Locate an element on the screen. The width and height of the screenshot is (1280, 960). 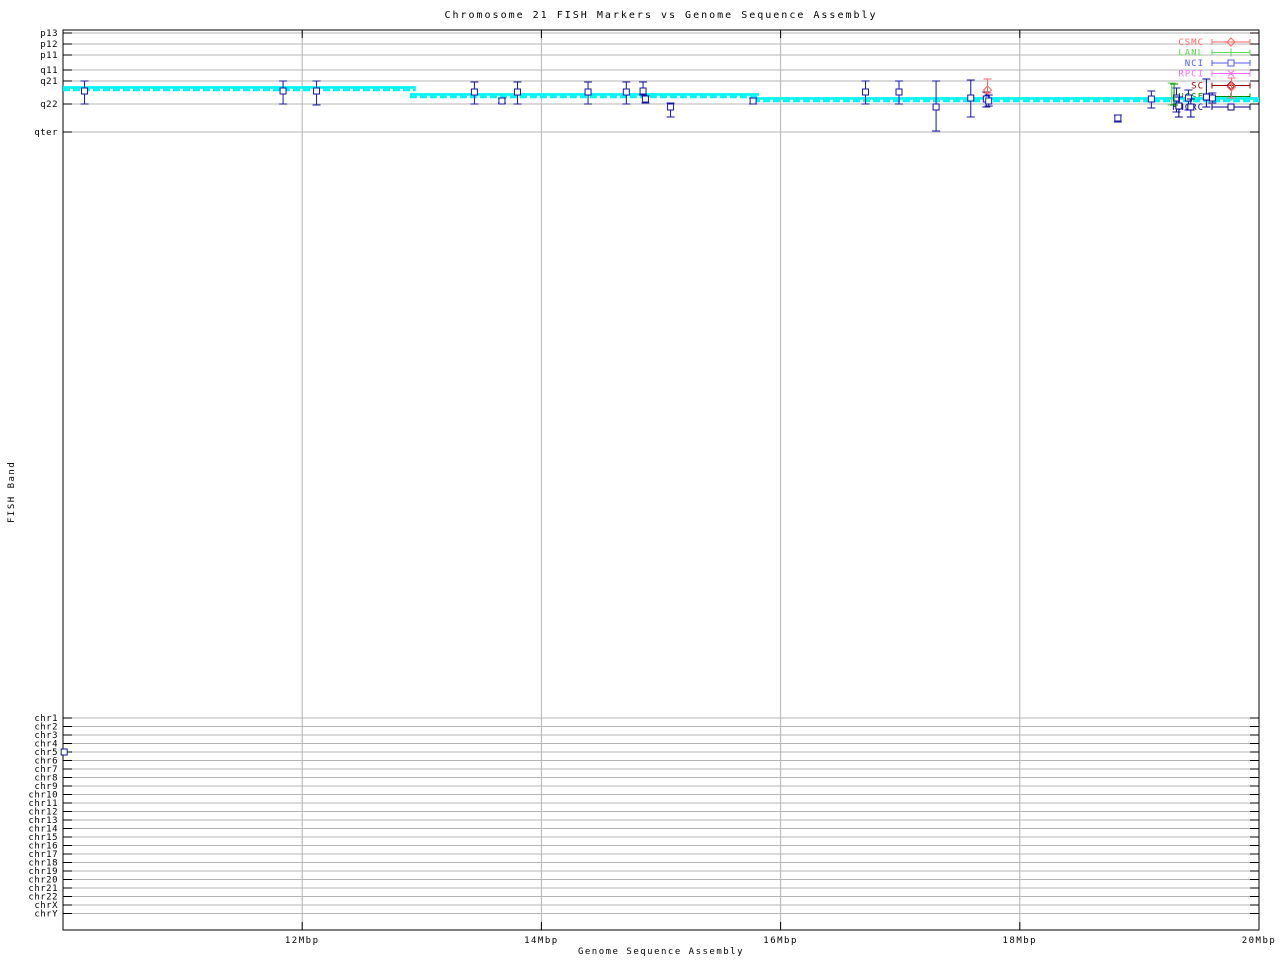
x-tick-label: 12Mbp is located at coordinates (302, 941).